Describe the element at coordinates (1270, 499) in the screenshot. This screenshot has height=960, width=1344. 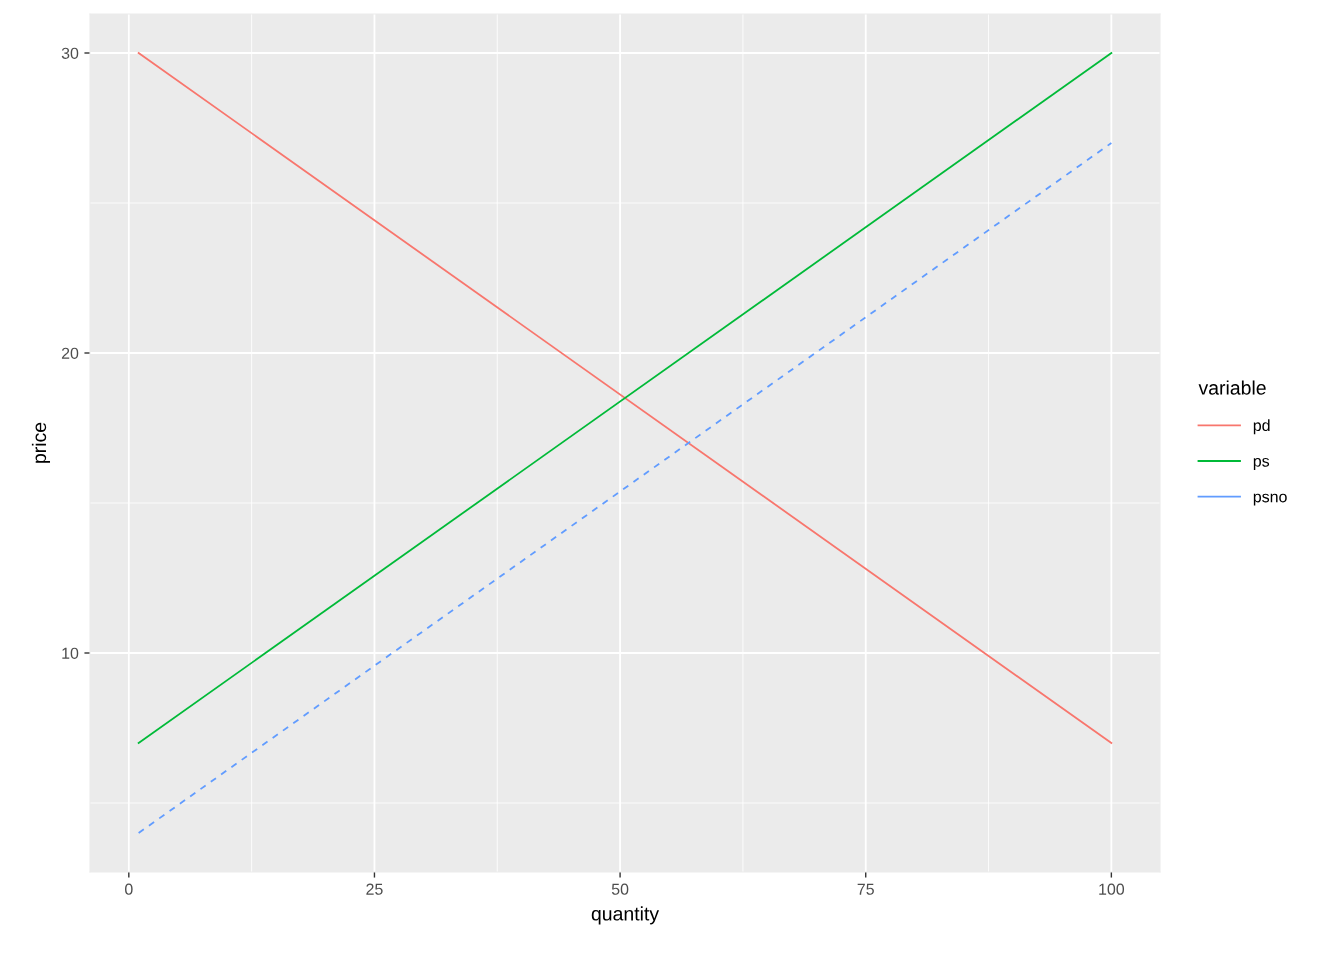
I see `legend-label: psno` at that location.